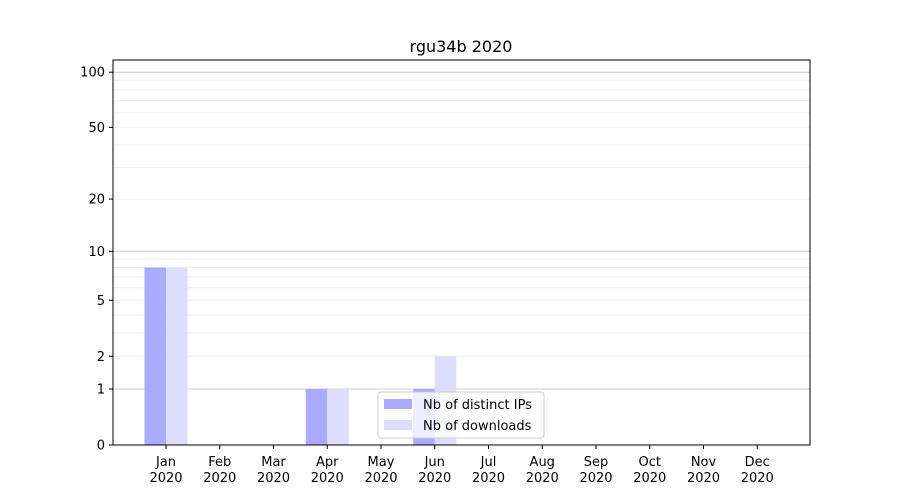 The height and width of the screenshot is (500, 900). I want to click on y-tick-label: 50, so click(96, 128).